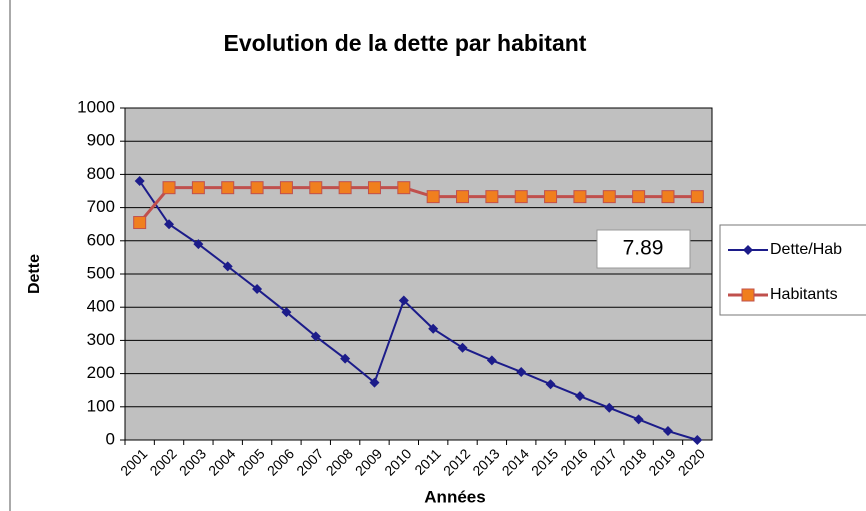 Image resolution: width=866 pixels, height=511 pixels. What do you see at coordinates (456, 461) in the screenshot?
I see `x-tick-label: 2012` at bounding box center [456, 461].